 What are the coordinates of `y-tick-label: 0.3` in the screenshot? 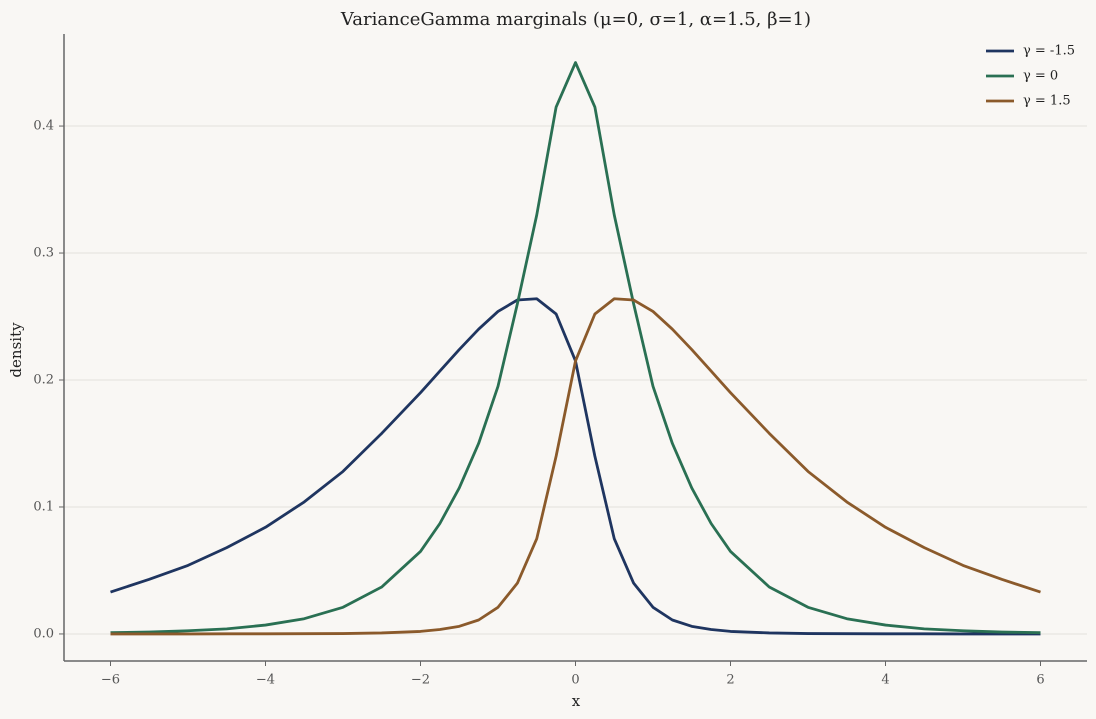 It's located at (43, 253).